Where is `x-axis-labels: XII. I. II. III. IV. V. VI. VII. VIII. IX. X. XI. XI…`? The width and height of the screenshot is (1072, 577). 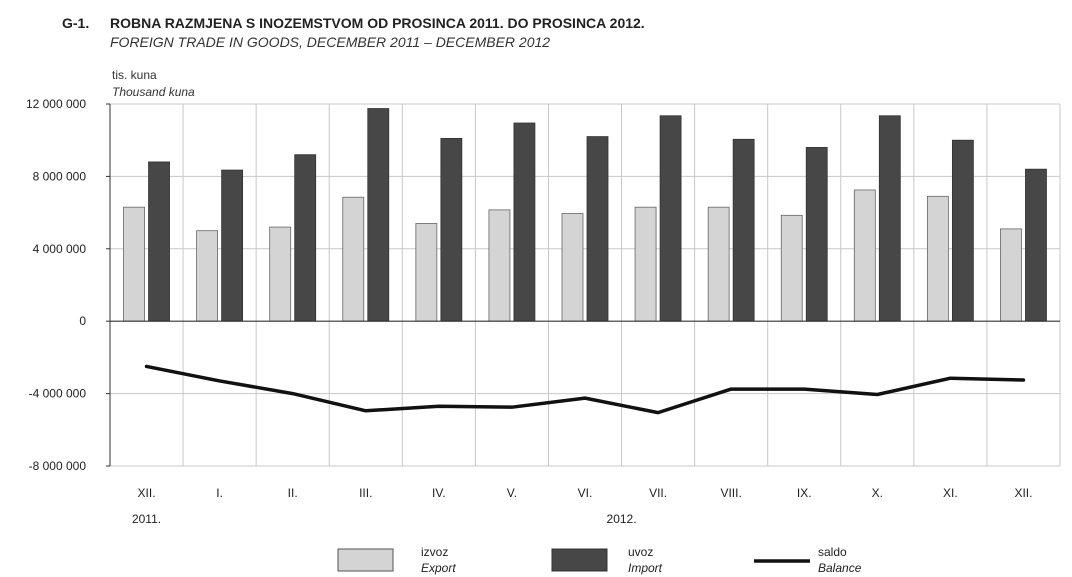
x-axis-labels: XII. I. II. III. IV. V. VI. VII. VIII. IX. X. XI. XI… is located at coordinates (582, 506).